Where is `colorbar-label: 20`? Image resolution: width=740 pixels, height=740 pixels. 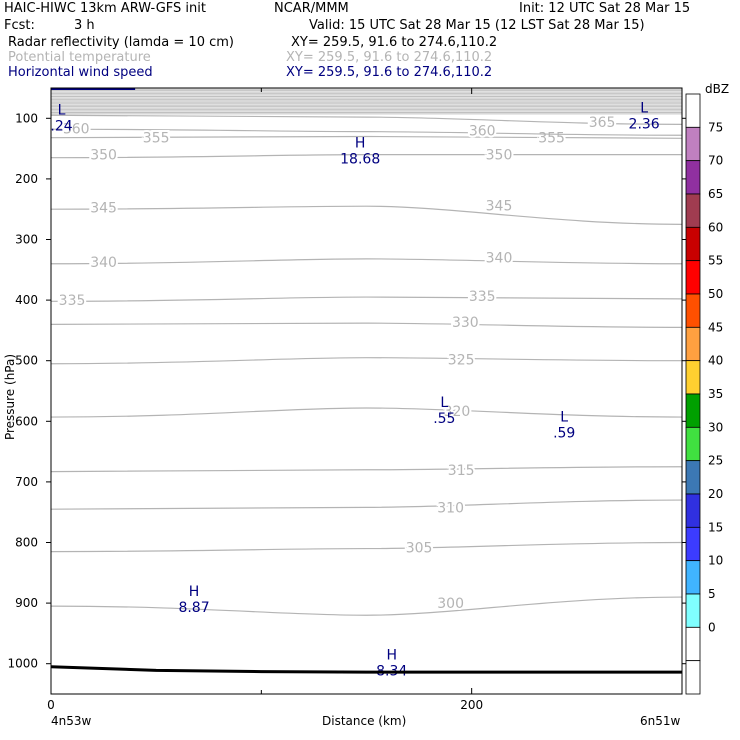
colorbar-label: 20 is located at coordinates (715, 494).